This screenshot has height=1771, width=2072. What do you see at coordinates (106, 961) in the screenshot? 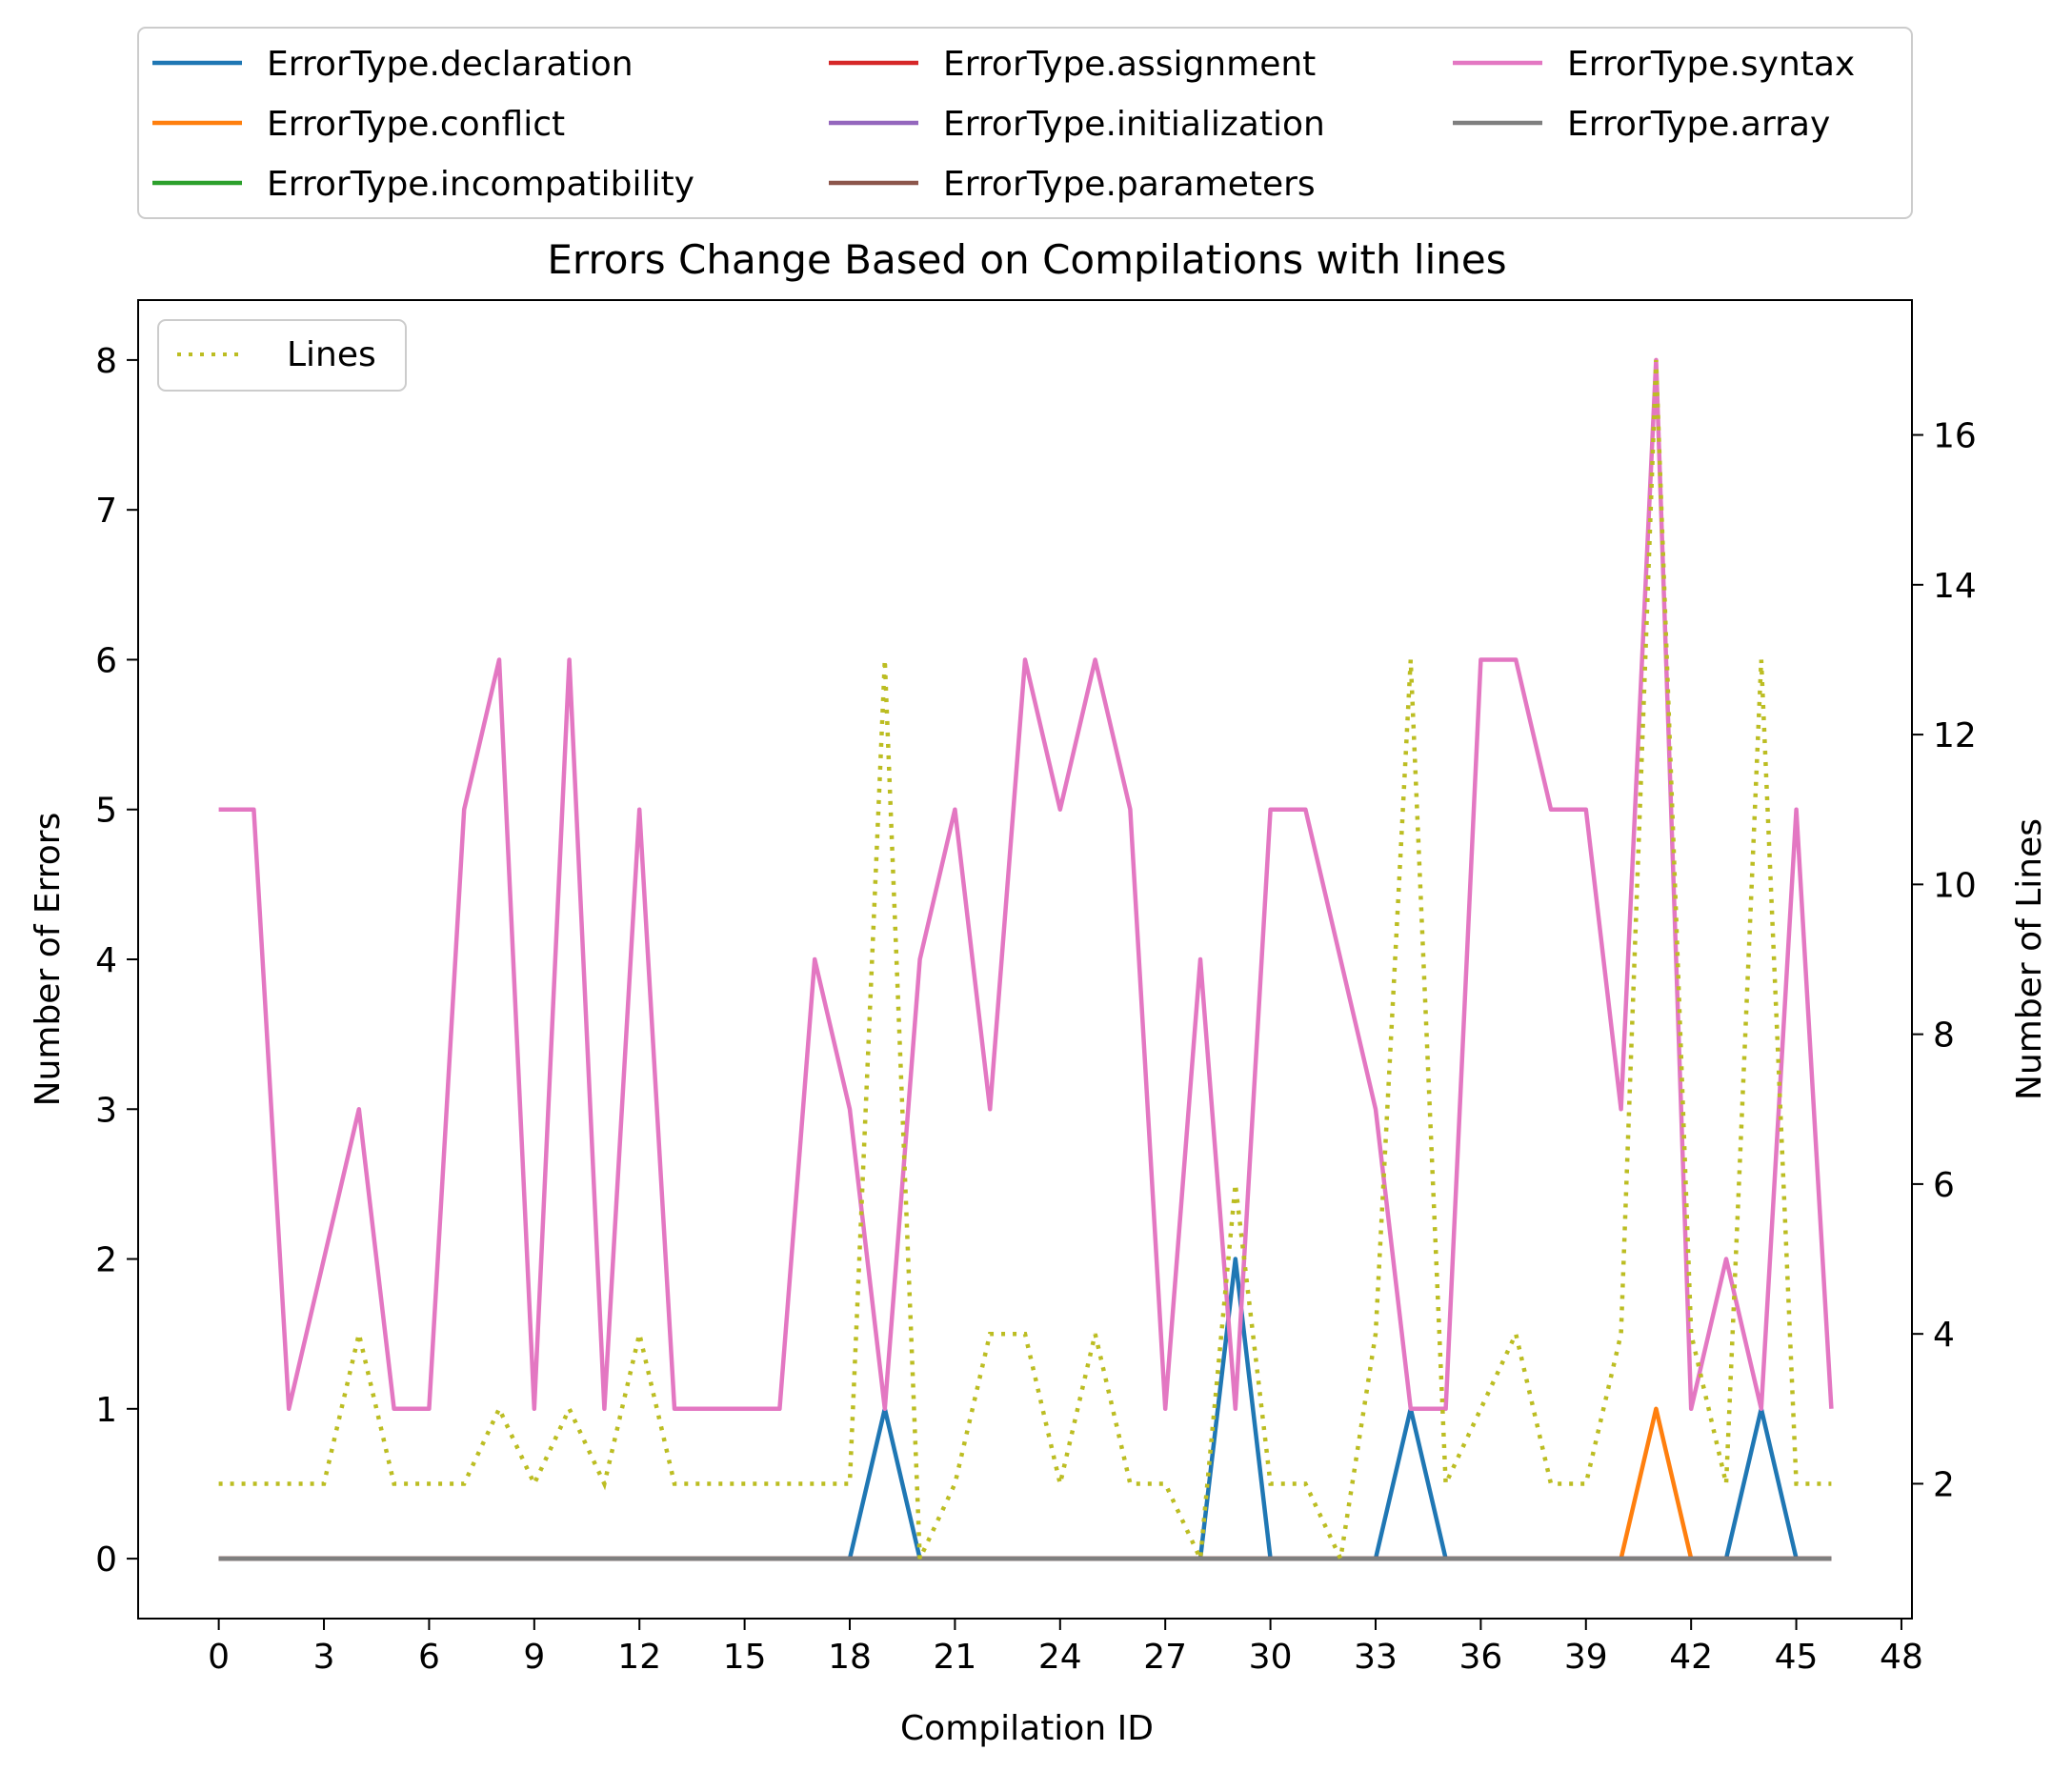
I see `y-tick-label: 4` at bounding box center [106, 961].